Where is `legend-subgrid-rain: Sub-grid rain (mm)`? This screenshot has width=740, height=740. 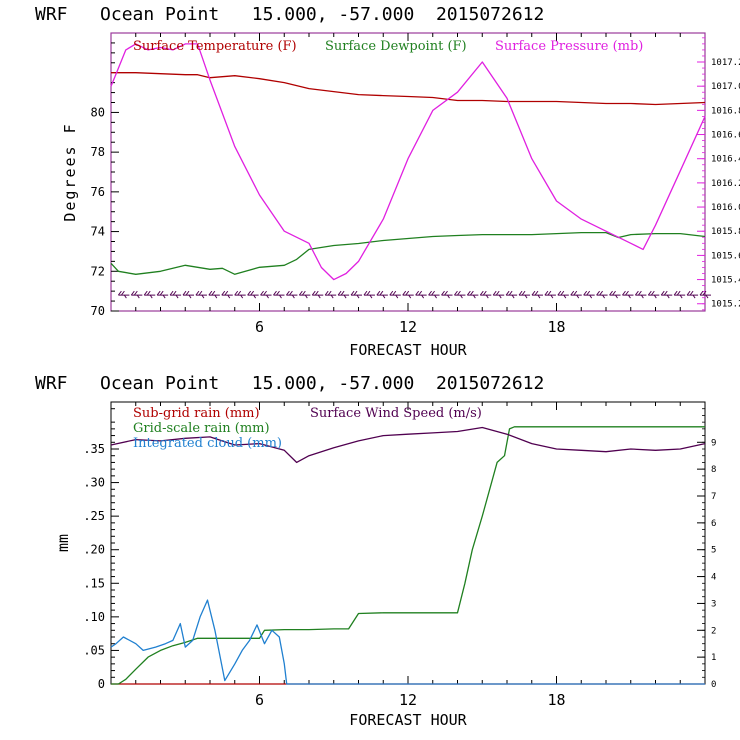
legend-subgrid-rain: Sub-grid rain (mm) is located at coordinates (196, 413).